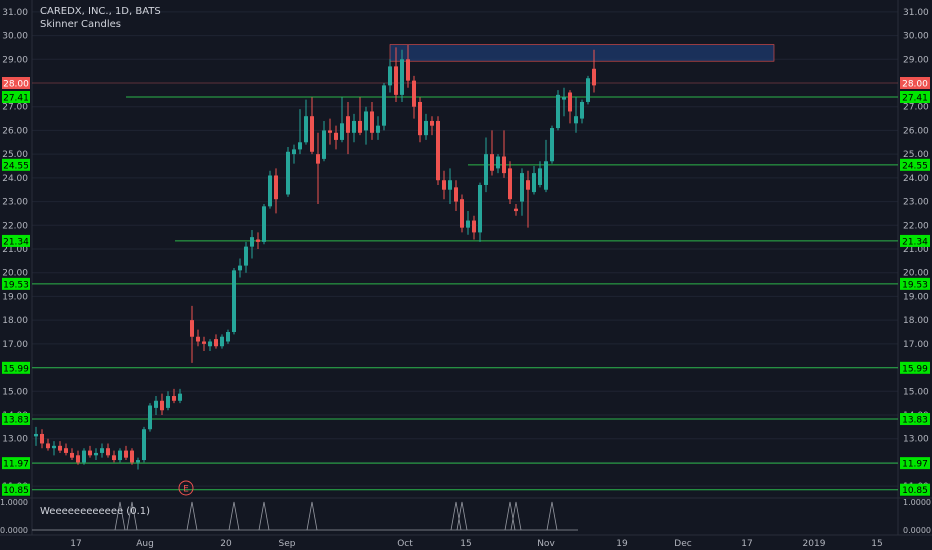  What do you see at coordinates (917, 502) in the screenshot?
I see `indicator-top-label-right: 1.0000` at bounding box center [917, 502].